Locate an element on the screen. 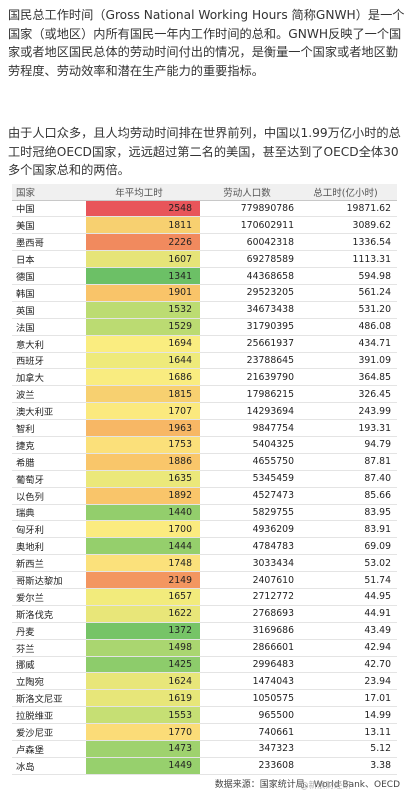 This screenshot has height=800, width=411. workforce-cell: 1050575 is located at coordinates (250, 698).